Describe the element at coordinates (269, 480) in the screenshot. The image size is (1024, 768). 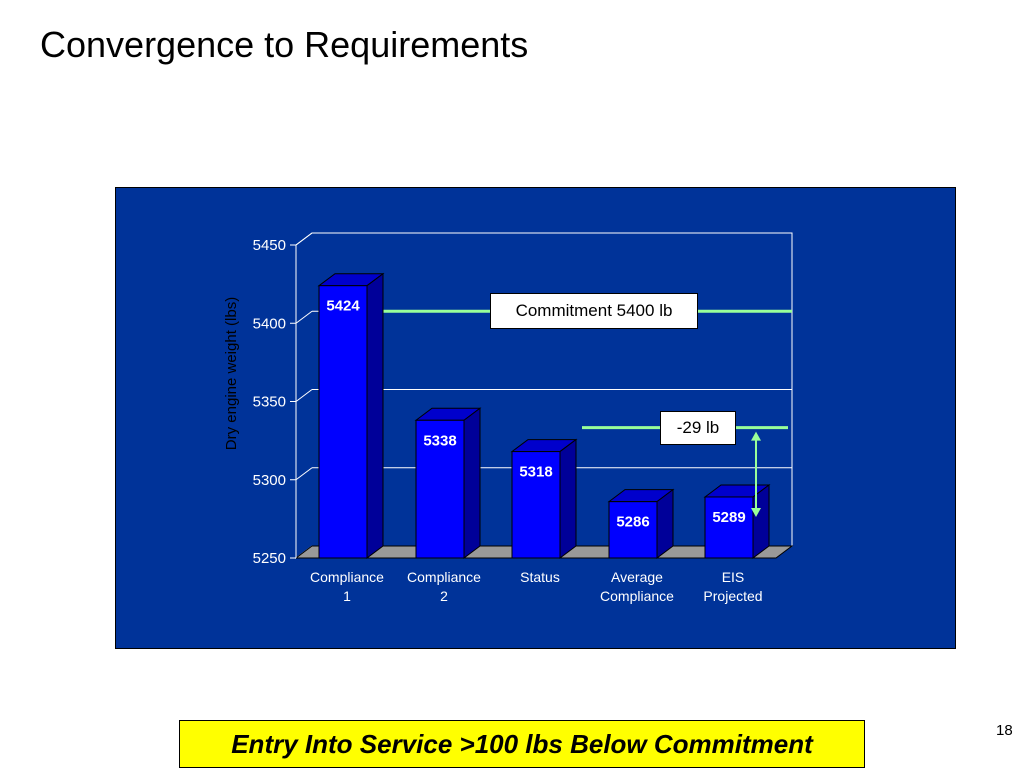
I see `y-tick-label: 5300` at that location.